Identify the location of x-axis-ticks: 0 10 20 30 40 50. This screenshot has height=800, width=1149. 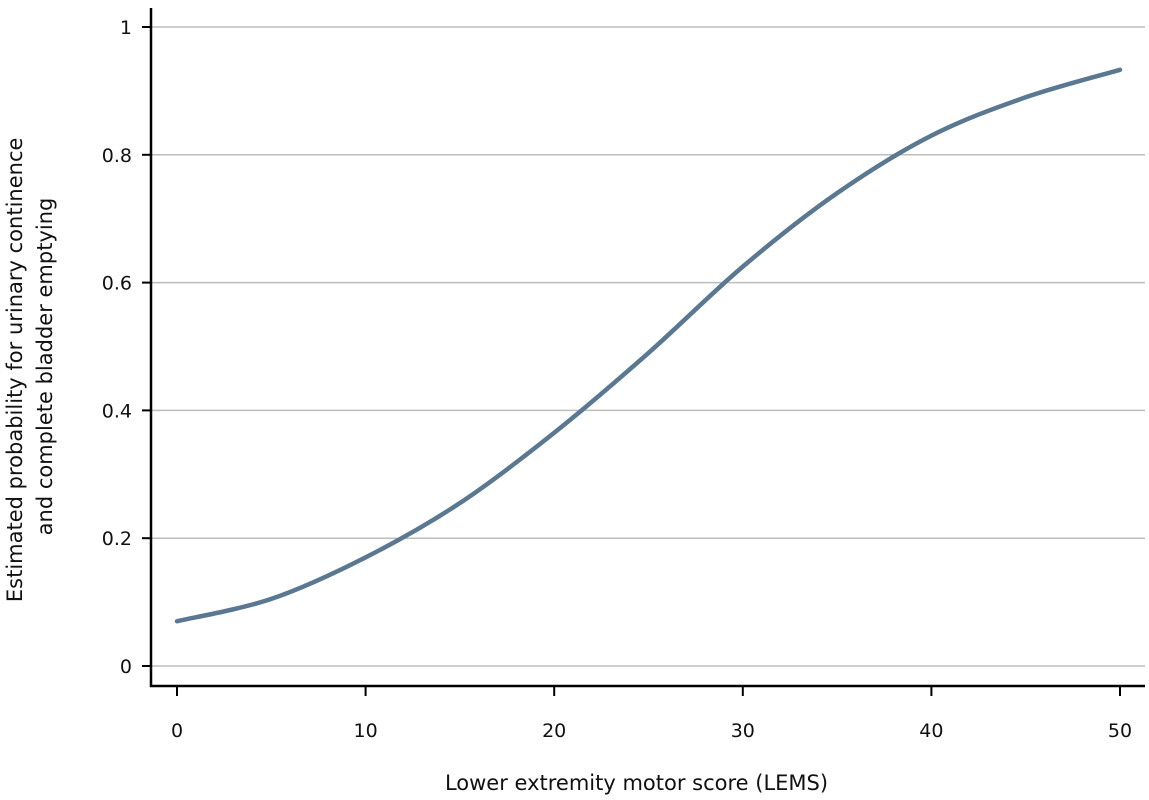
(651, 714).